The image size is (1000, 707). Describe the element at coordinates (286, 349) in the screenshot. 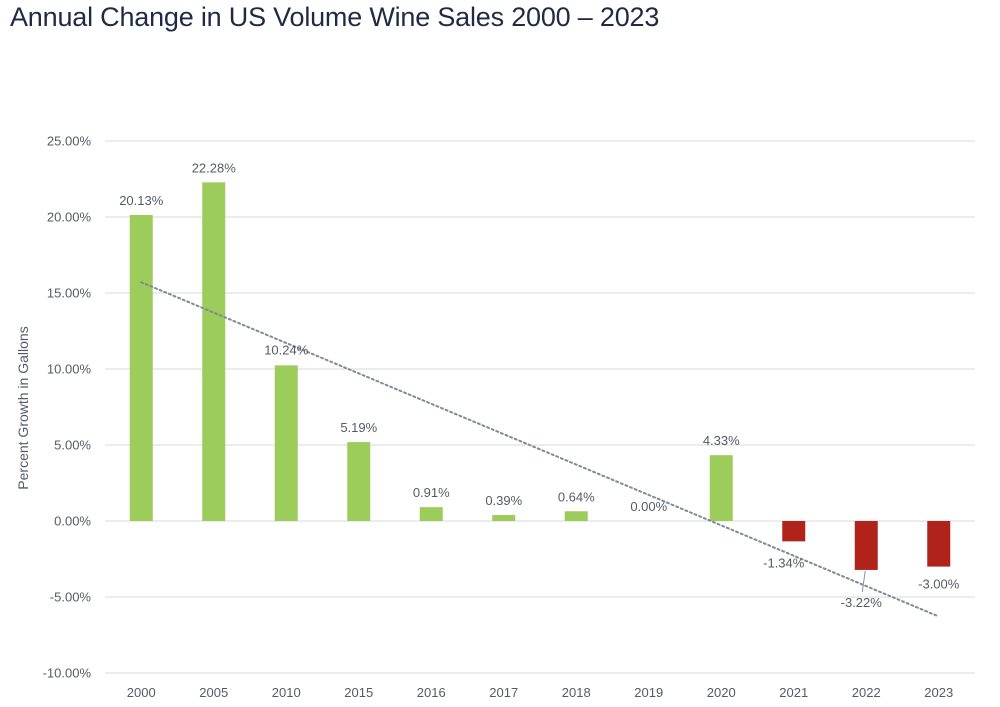

I see `data-label: 10.24%` at that location.